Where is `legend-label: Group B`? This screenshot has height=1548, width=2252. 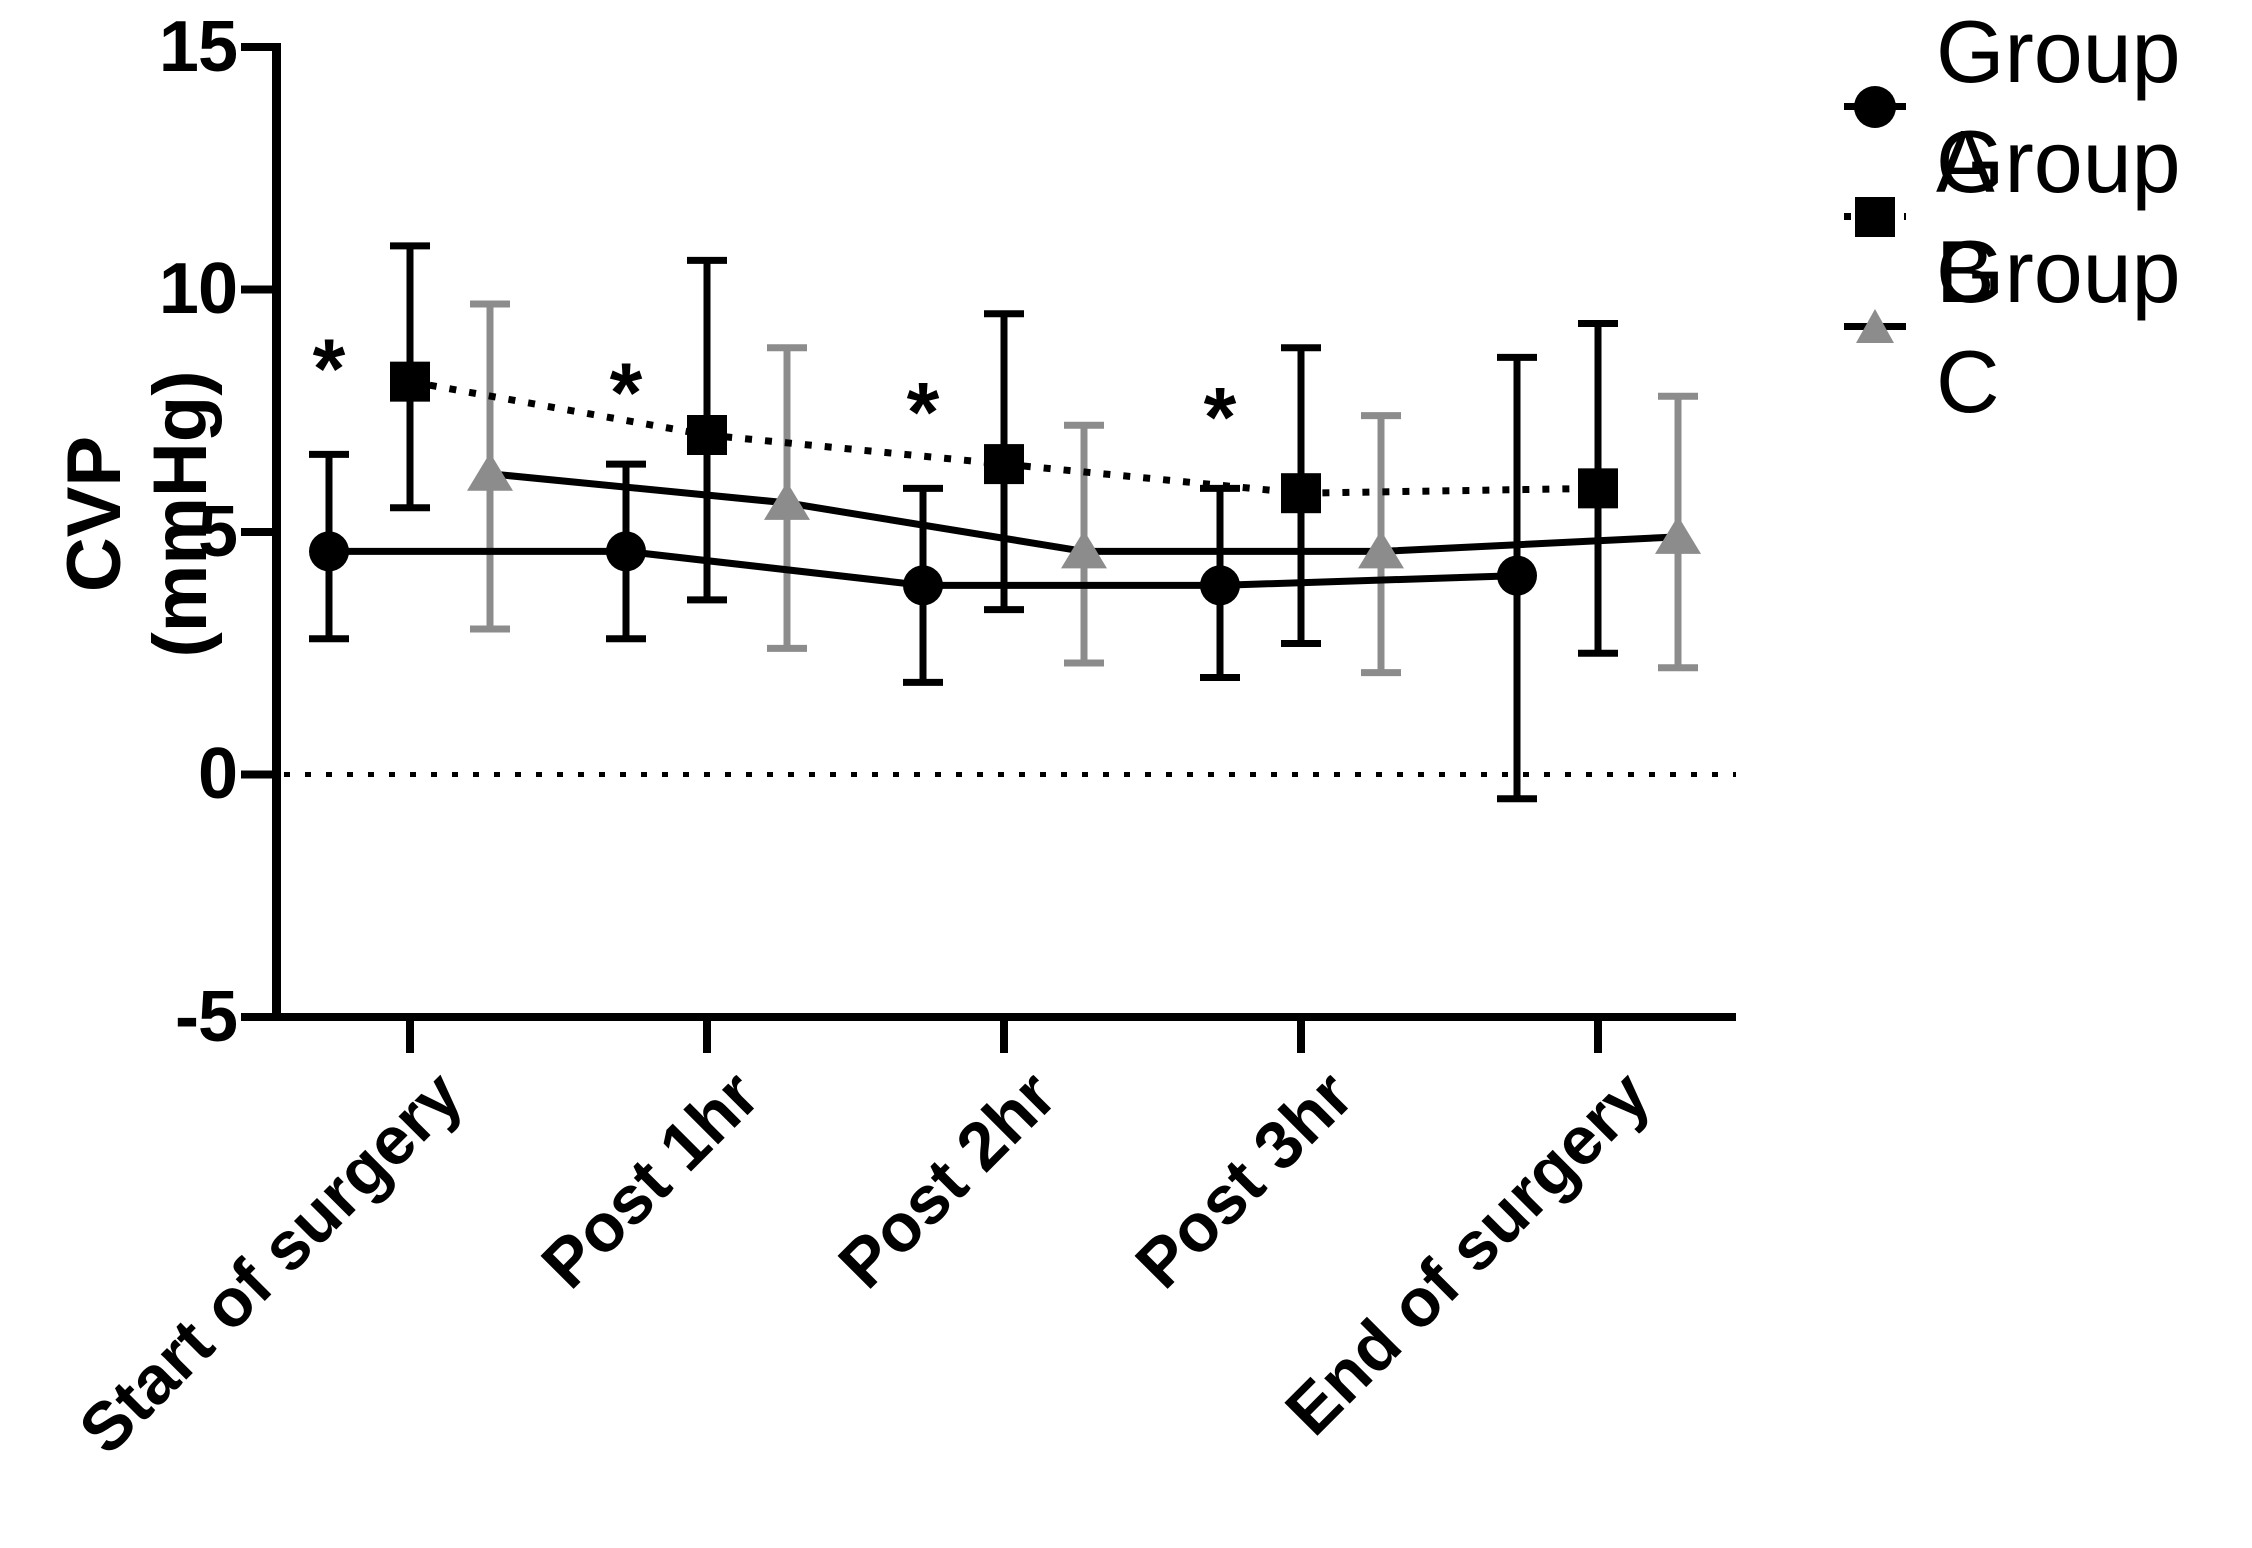
legend-label: Group B is located at coordinates (2058, 216).